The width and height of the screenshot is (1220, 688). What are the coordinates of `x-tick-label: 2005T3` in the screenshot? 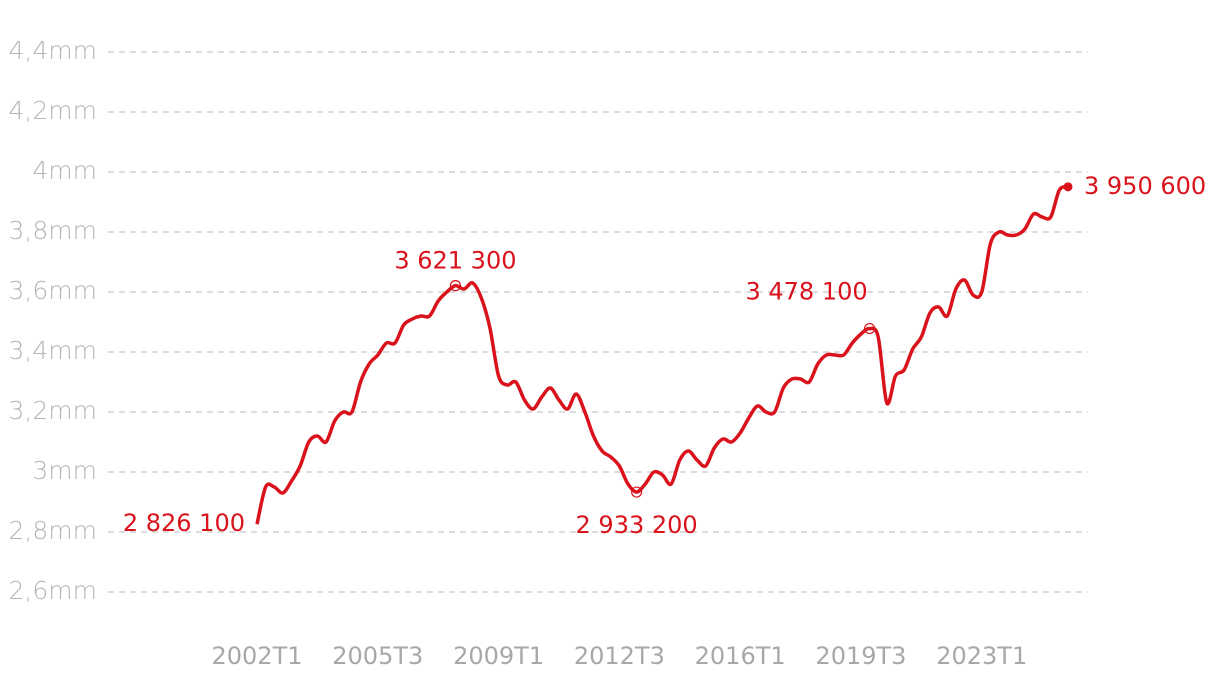 It's located at (377, 656).